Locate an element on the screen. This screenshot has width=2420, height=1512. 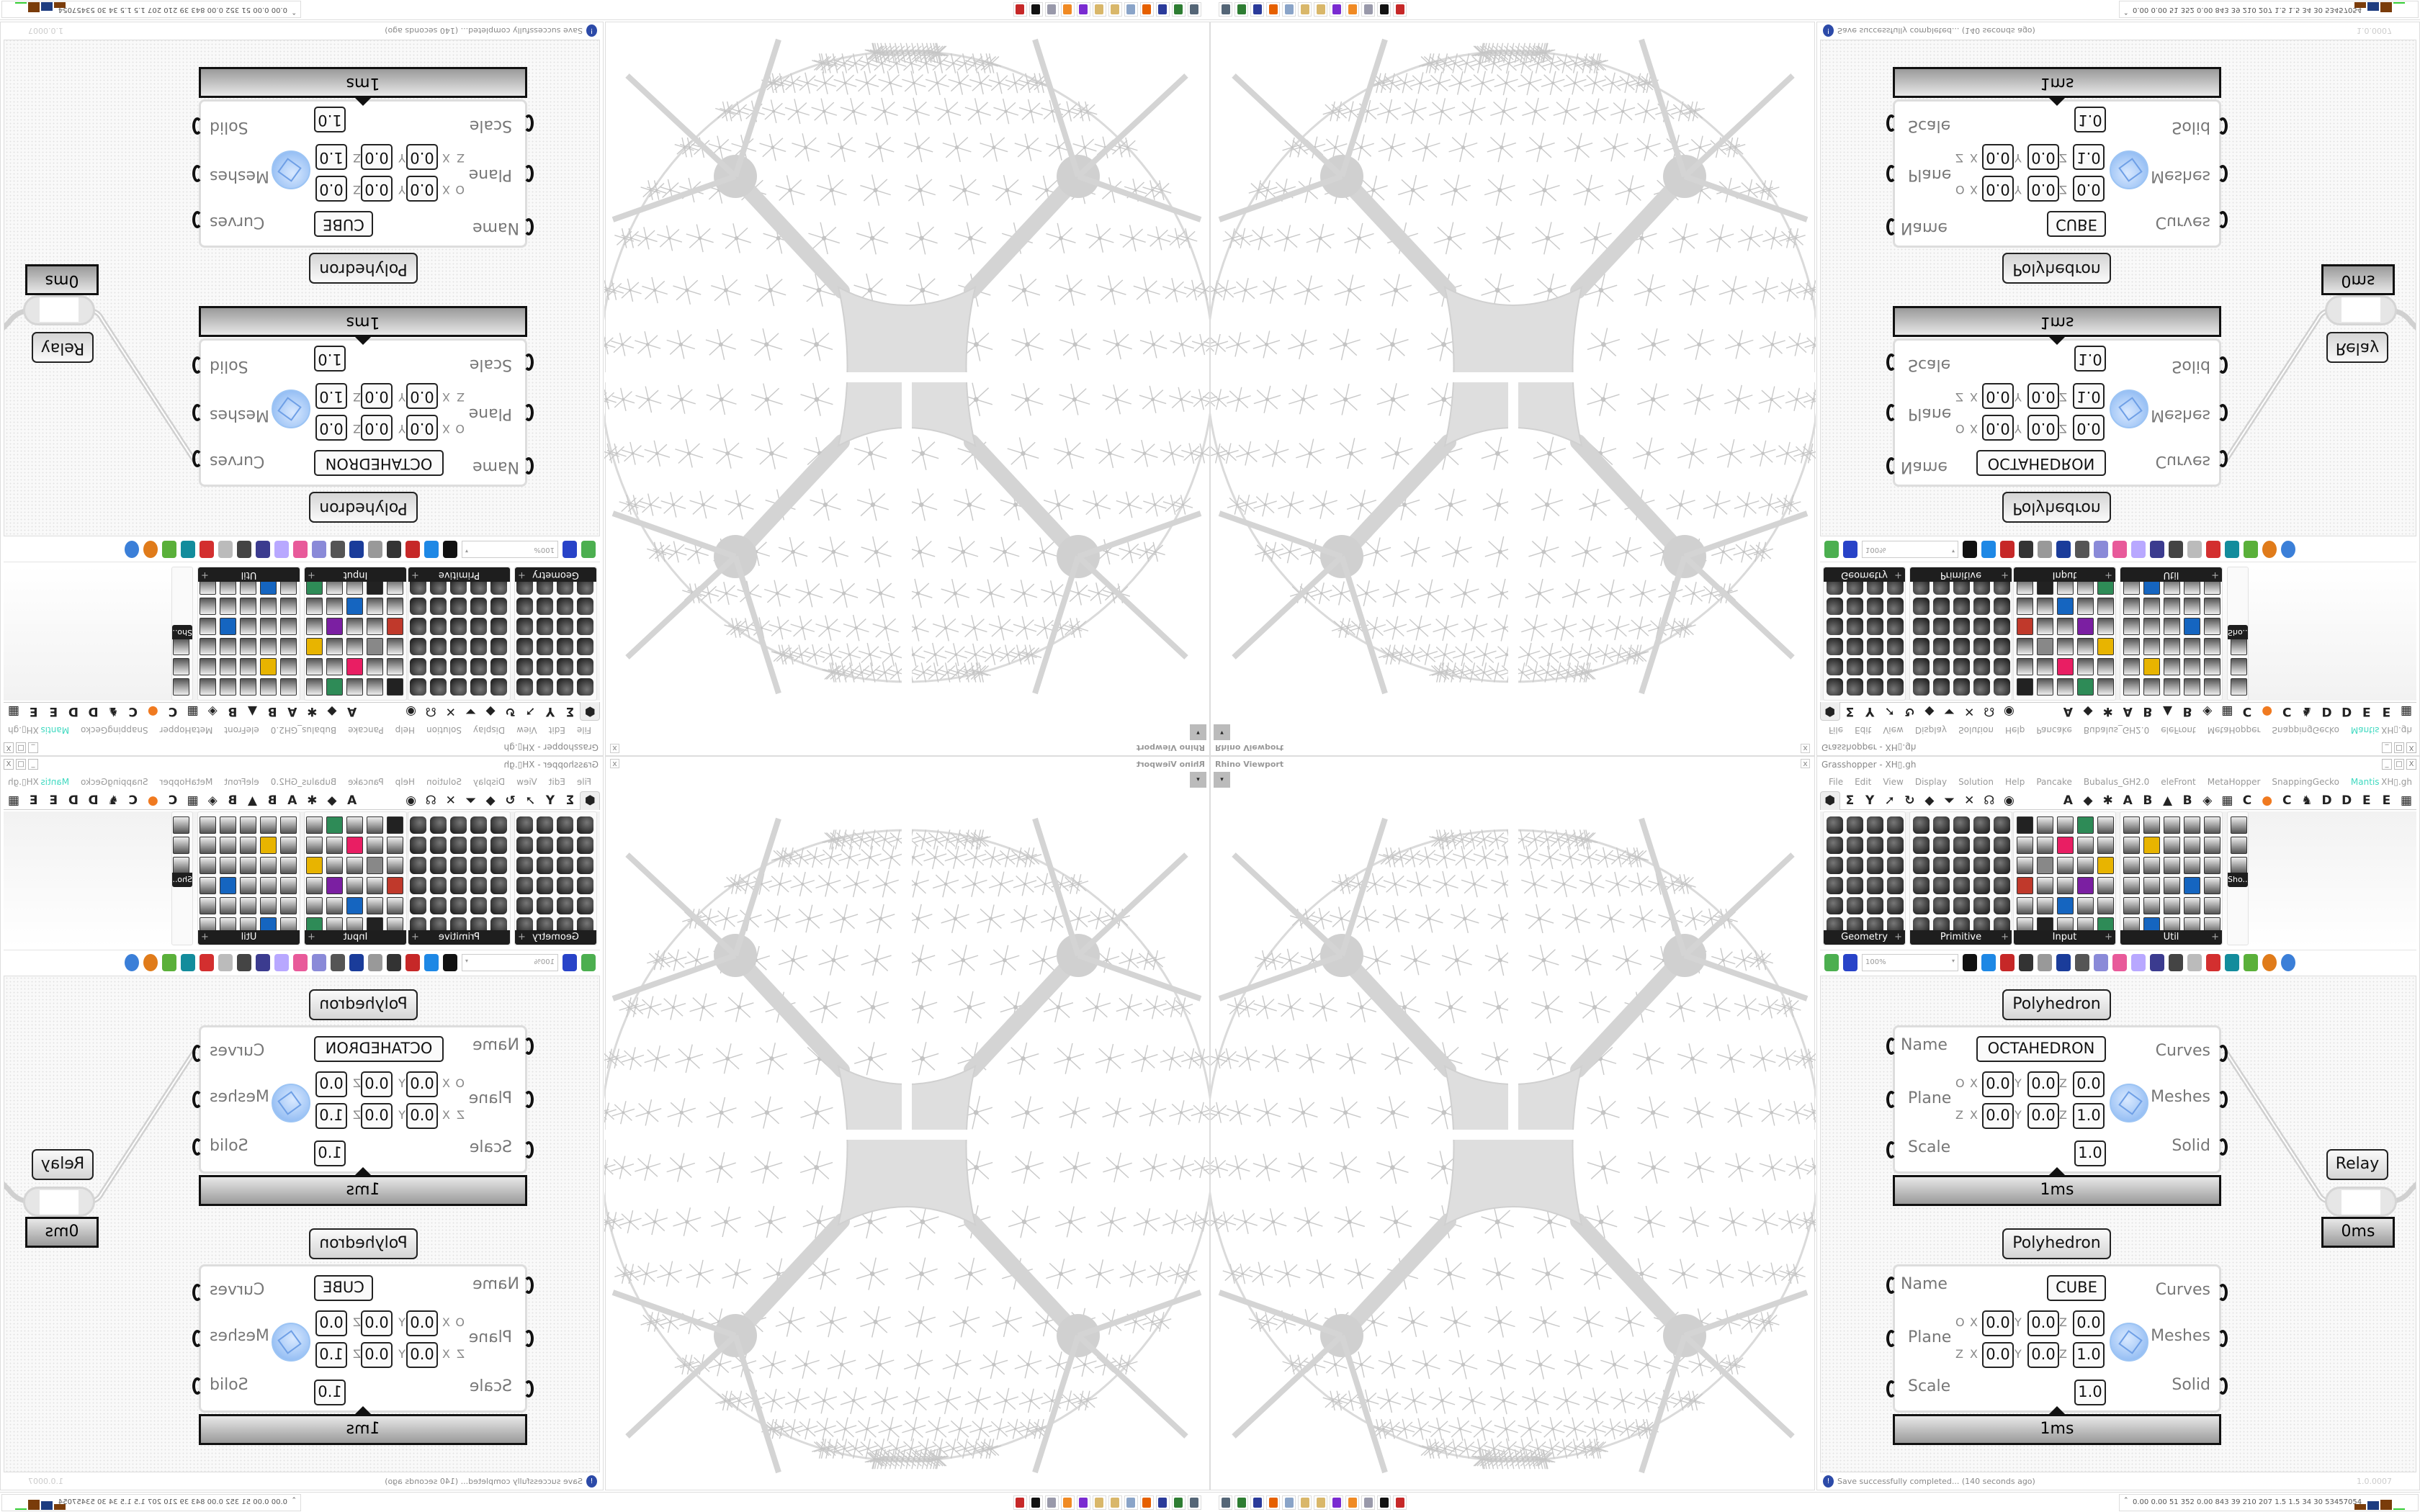
tab-17: ▦ is located at coordinates (13, 800).